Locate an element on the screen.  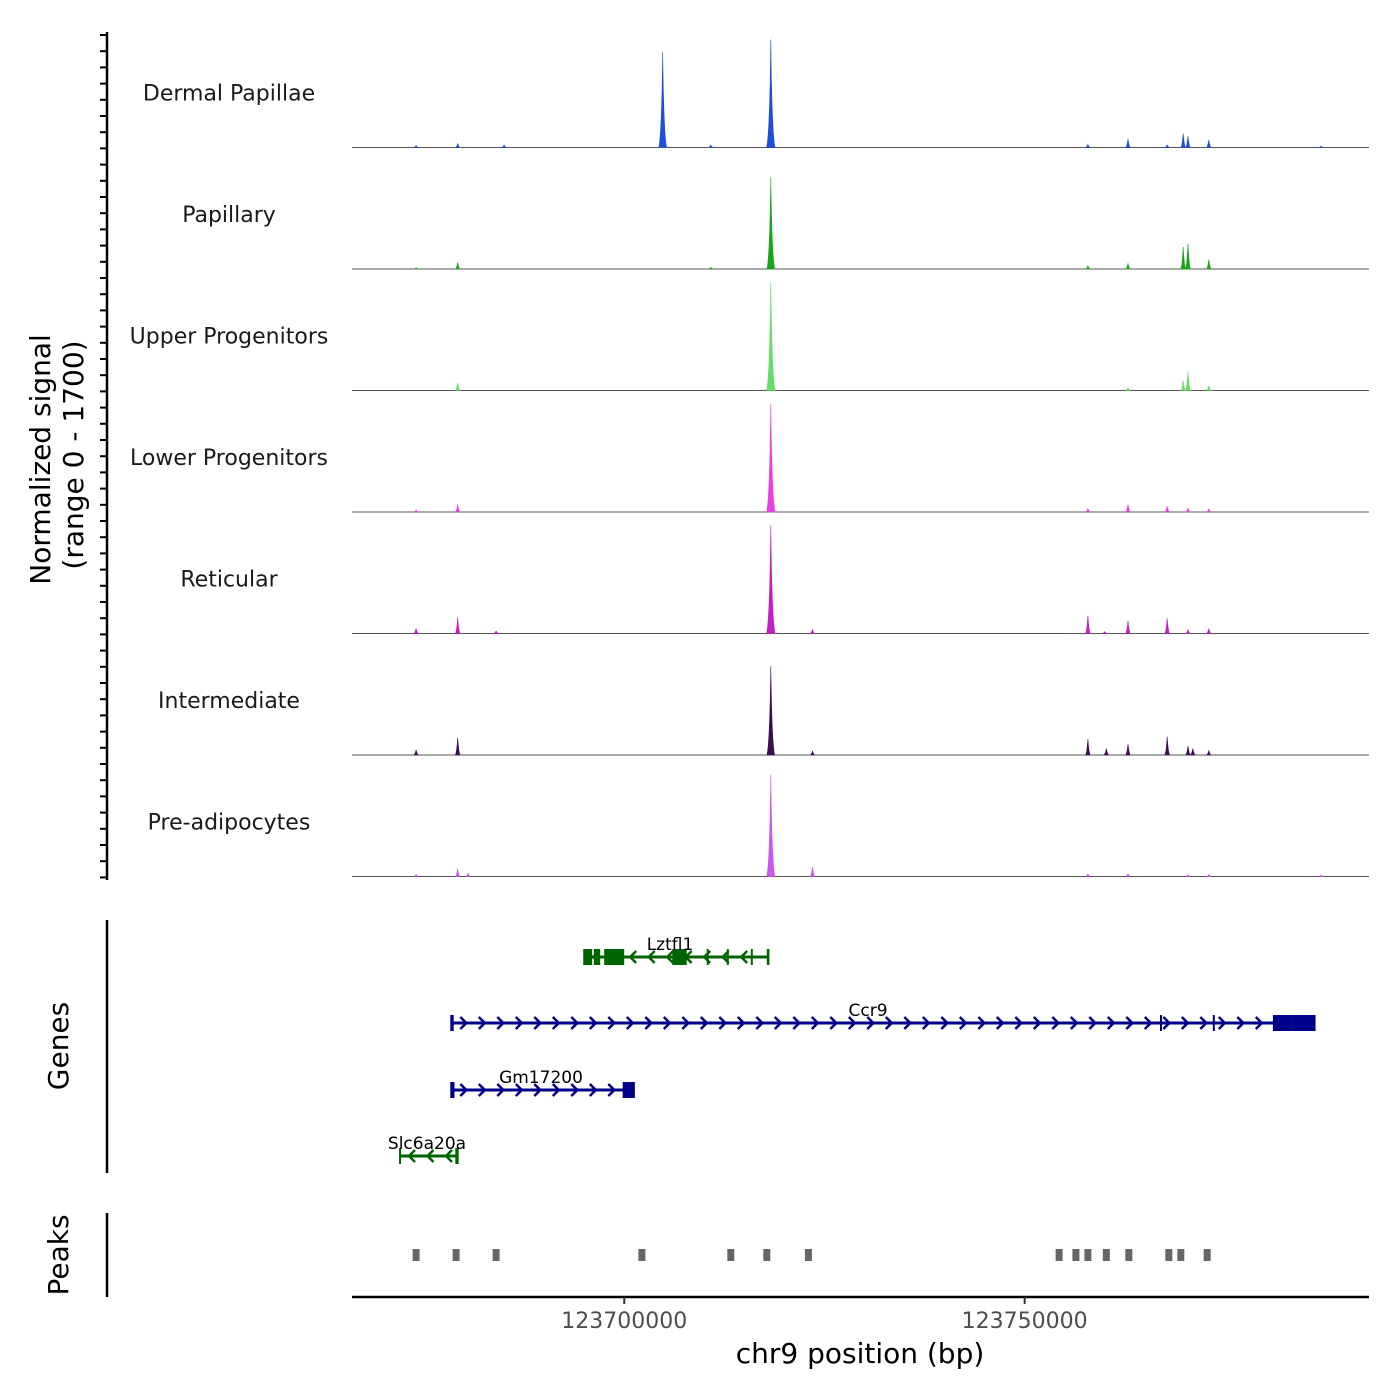
gene-model: Ccr9 is located at coordinates (883, 1016).